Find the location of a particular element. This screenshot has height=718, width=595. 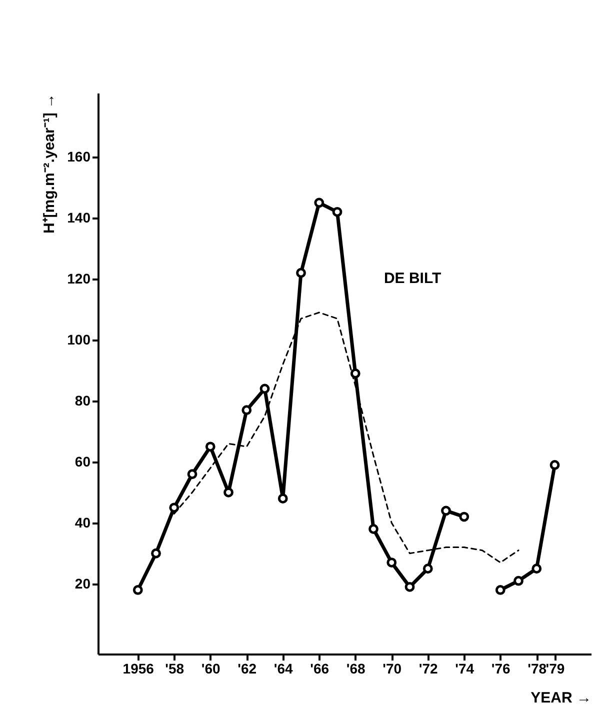

x-tick-label: '62 is located at coordinates (247, 668).